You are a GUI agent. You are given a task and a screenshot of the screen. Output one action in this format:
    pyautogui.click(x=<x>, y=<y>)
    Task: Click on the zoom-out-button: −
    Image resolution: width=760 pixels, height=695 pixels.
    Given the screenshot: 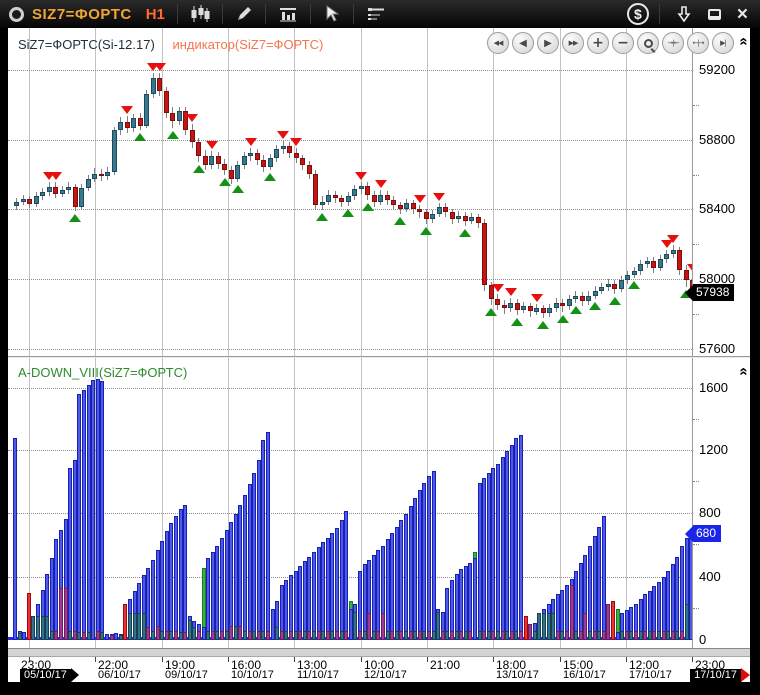 What is the action you would take?
    pyautogui.click(x=623, y=43)
    